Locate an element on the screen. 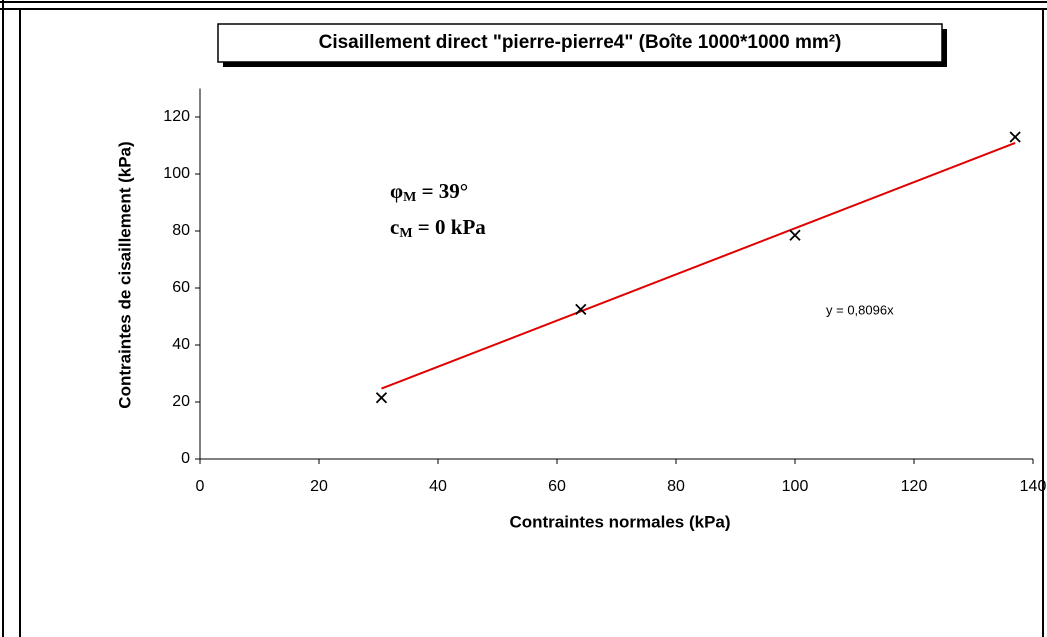 This screenshot has width=1047, height=637. x-tick-label: 60 is located at coordinates (557, 486).